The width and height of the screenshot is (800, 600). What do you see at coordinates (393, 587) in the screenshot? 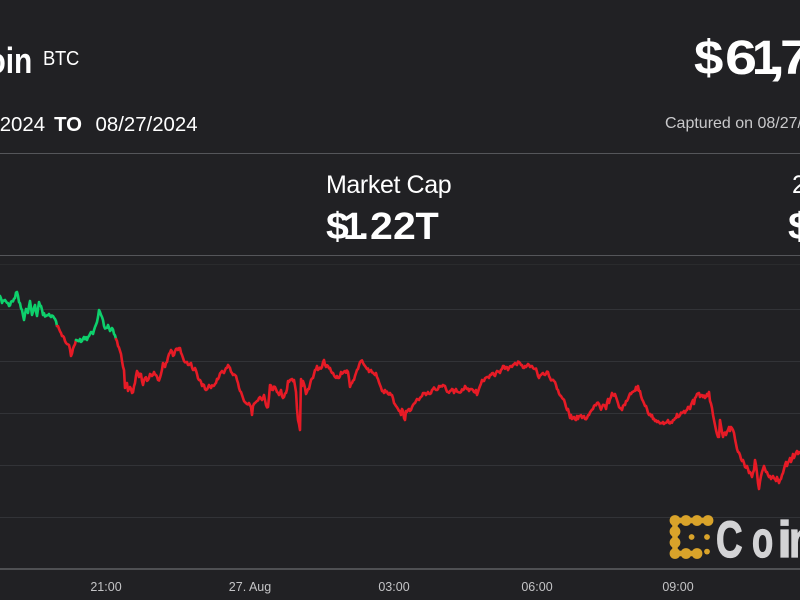
I see `svg-text: 03:00` at bounding box center [393, 587].